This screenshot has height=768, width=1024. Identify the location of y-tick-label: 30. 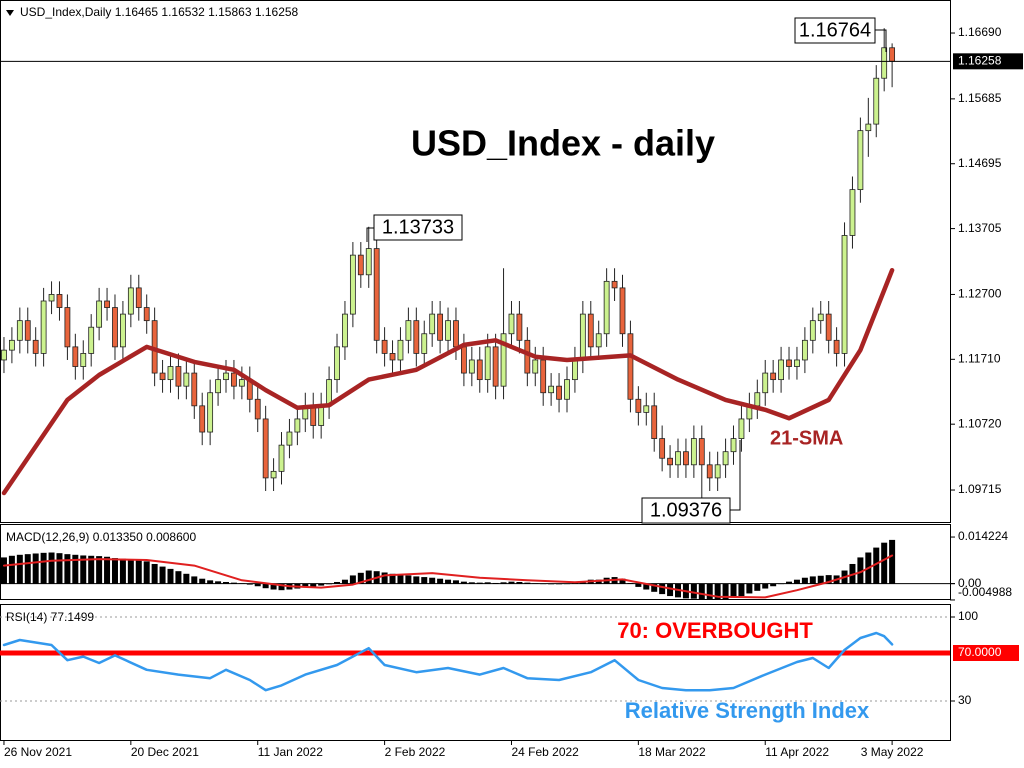
(965, 700).